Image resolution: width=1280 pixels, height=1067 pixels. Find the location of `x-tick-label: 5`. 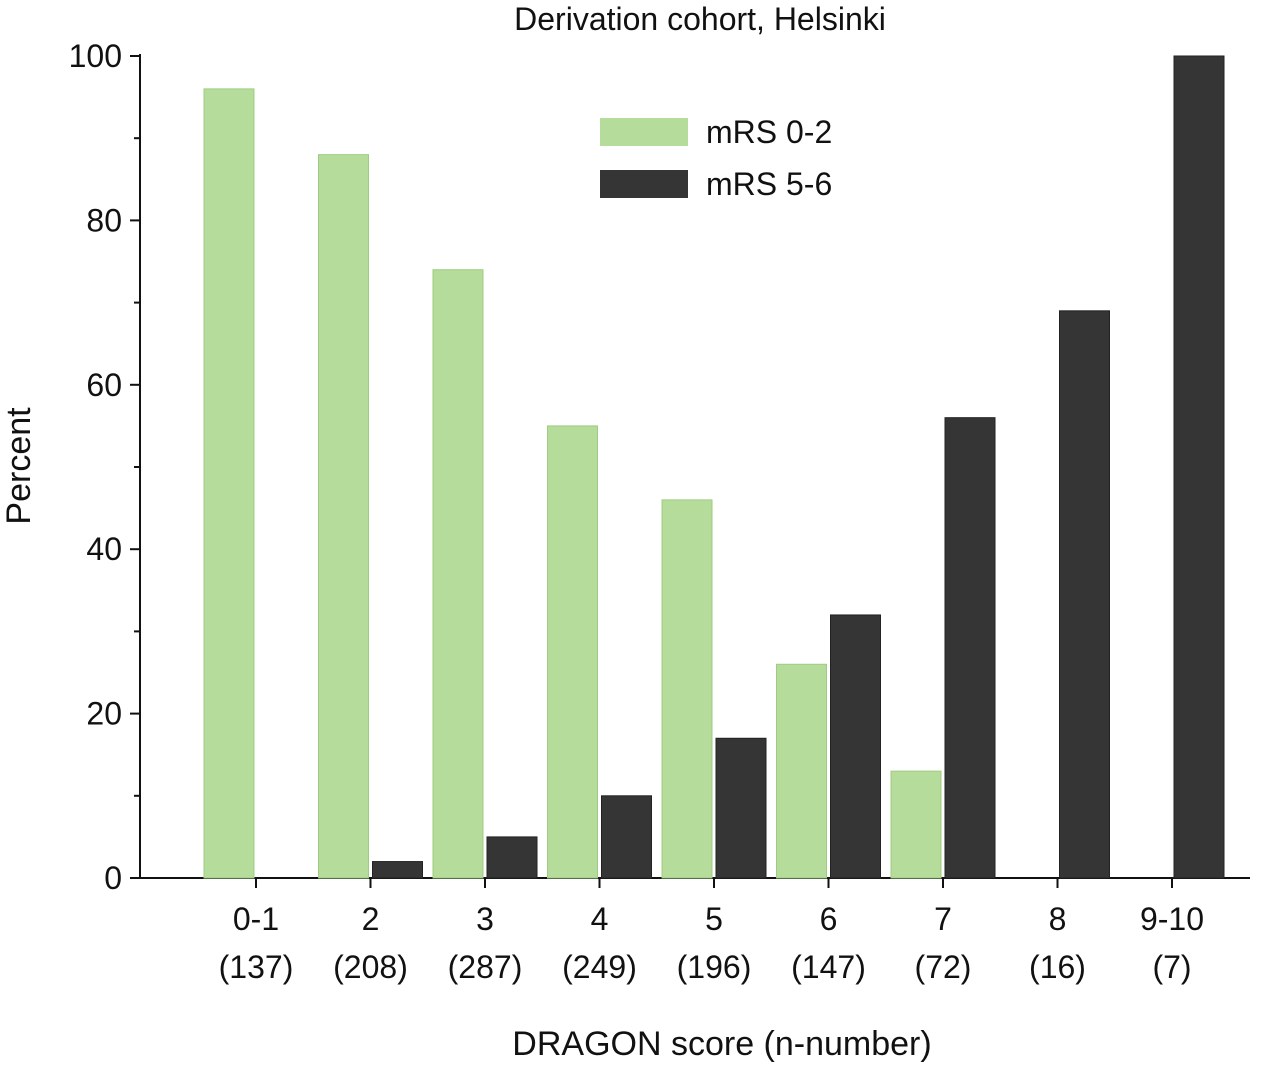

x-tick-label: 5 is located at coordinates (714, 919).